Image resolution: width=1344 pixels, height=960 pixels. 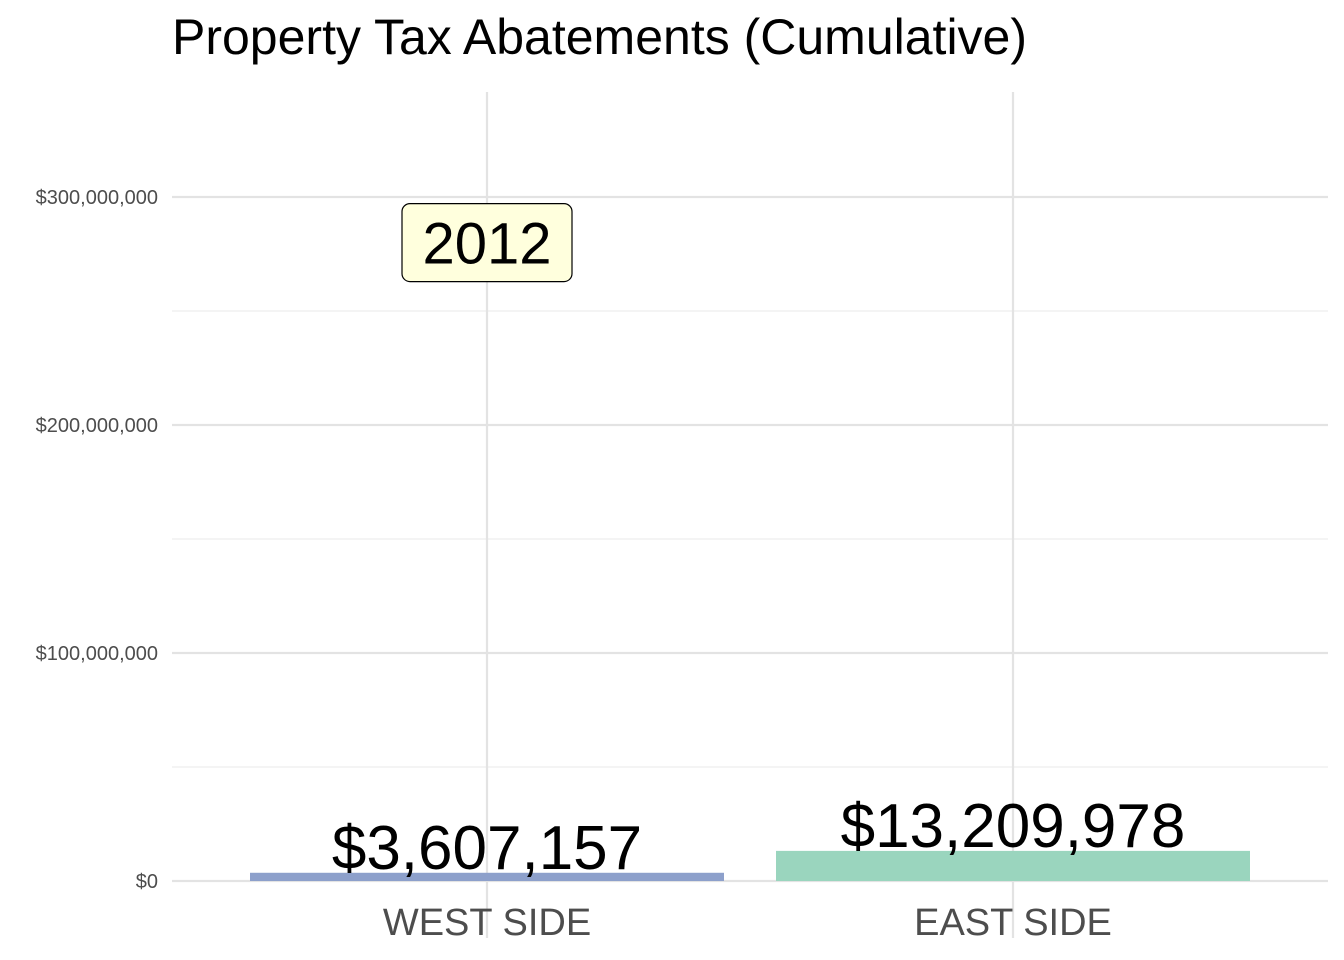 What do you see at coordinates (487, 876) in the screenshot?
I see `bar-west-side` at bounding box center [487, 876].